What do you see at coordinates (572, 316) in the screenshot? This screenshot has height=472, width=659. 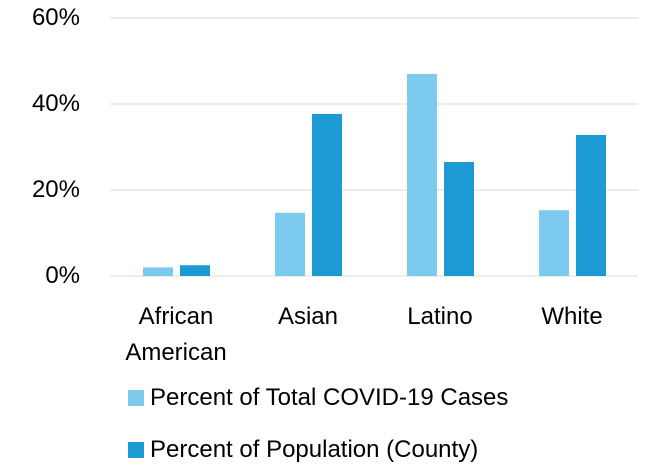 I see `x-tick-label: White` at bounding box center [572, 316].